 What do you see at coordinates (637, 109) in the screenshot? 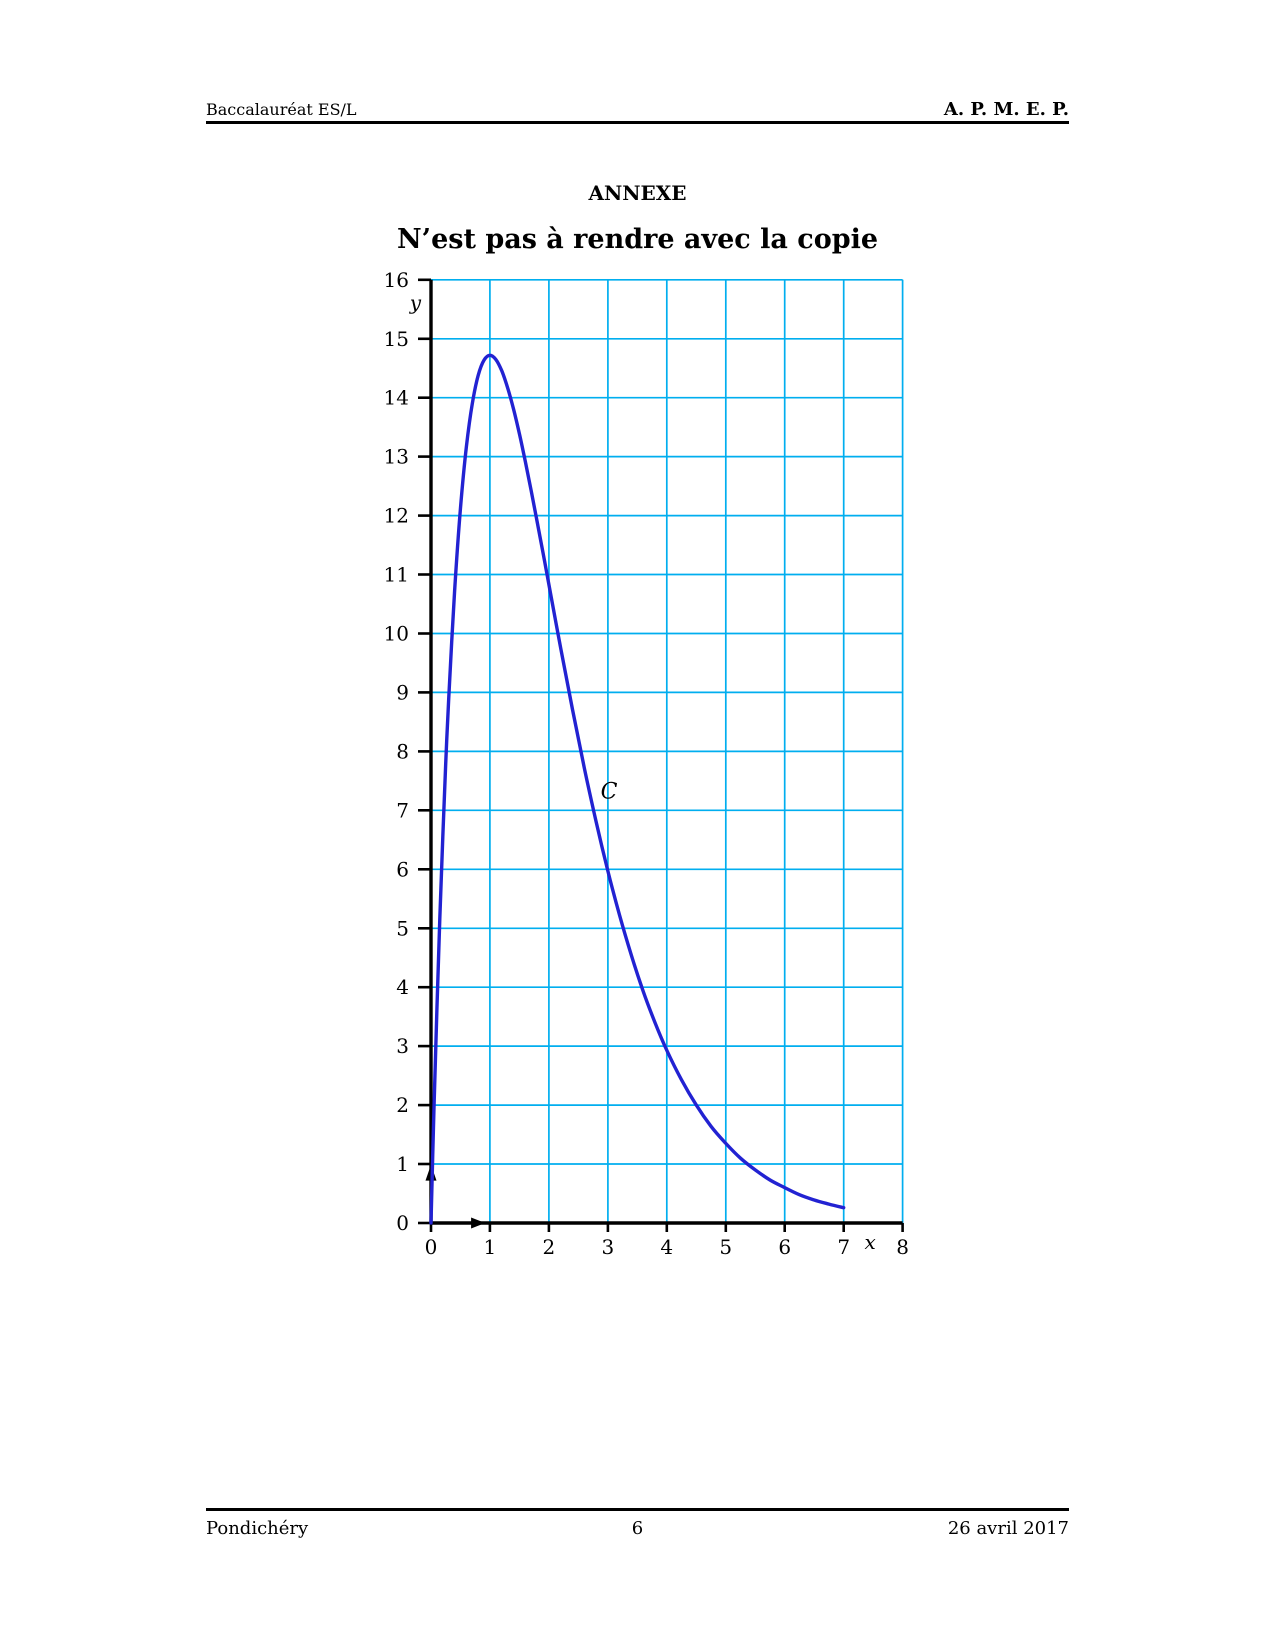
I see `page-header: Baccalauréat ES/L A. P. M. E. P.` at bounding box center [637, 109].